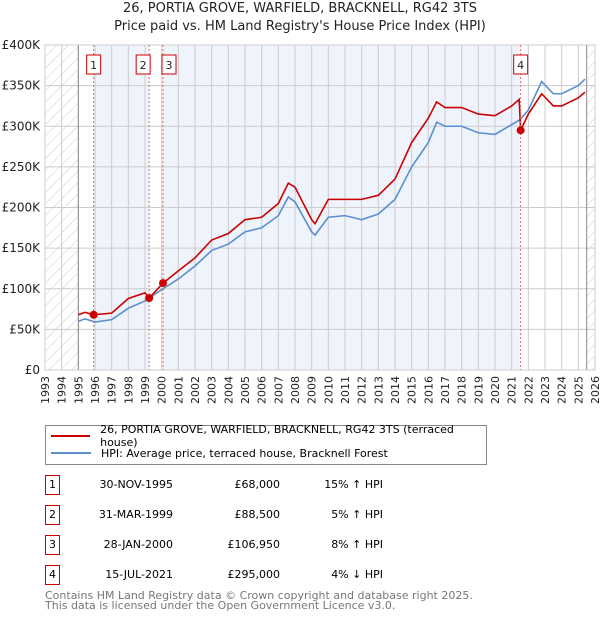 This screenshot has width=600, height=620. I want to click on x-tick-label: 2002, so click(195, 390).